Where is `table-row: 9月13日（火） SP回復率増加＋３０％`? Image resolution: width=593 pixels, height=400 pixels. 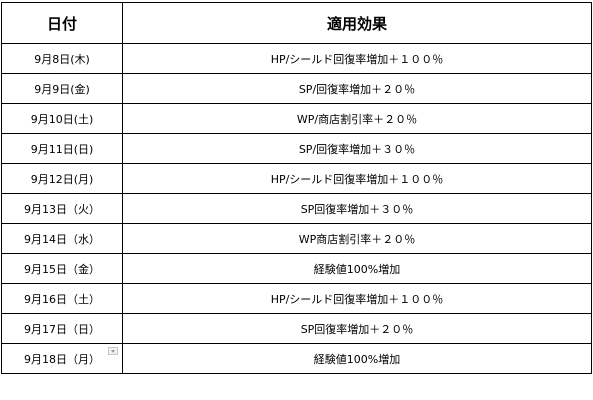
table-row: 9月13日（火） SP回復率増加＋３０％ is located at coordinates (296, 208).